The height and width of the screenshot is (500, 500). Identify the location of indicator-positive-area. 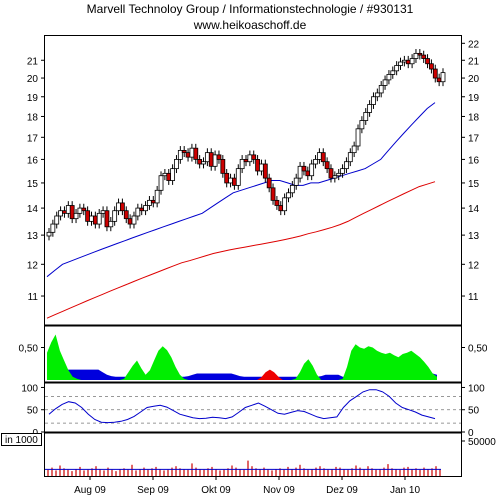
(242, 357).